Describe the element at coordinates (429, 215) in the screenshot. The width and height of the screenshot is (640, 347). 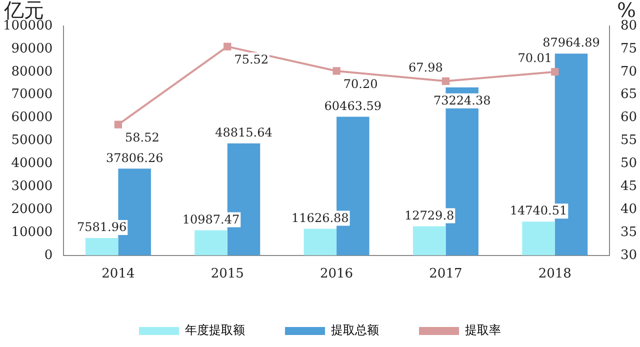
I see `data-label: 12729.8` at that location.